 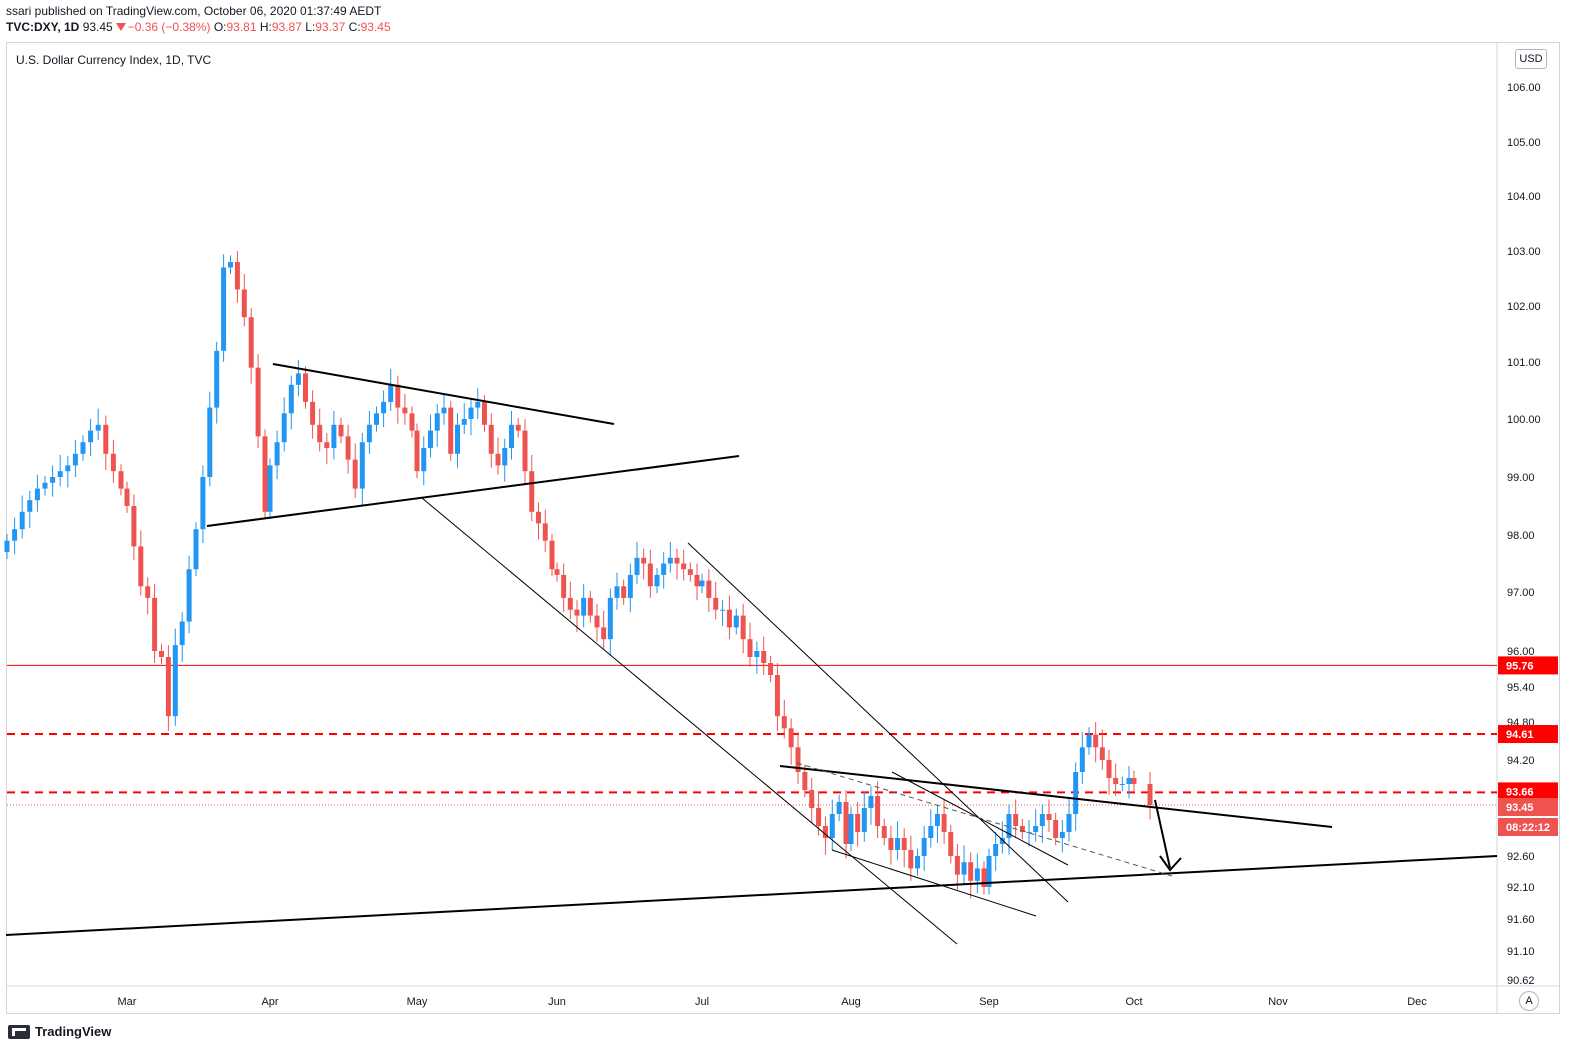 I want to click on arrow-head-icon, so click(x=1170, y=863).